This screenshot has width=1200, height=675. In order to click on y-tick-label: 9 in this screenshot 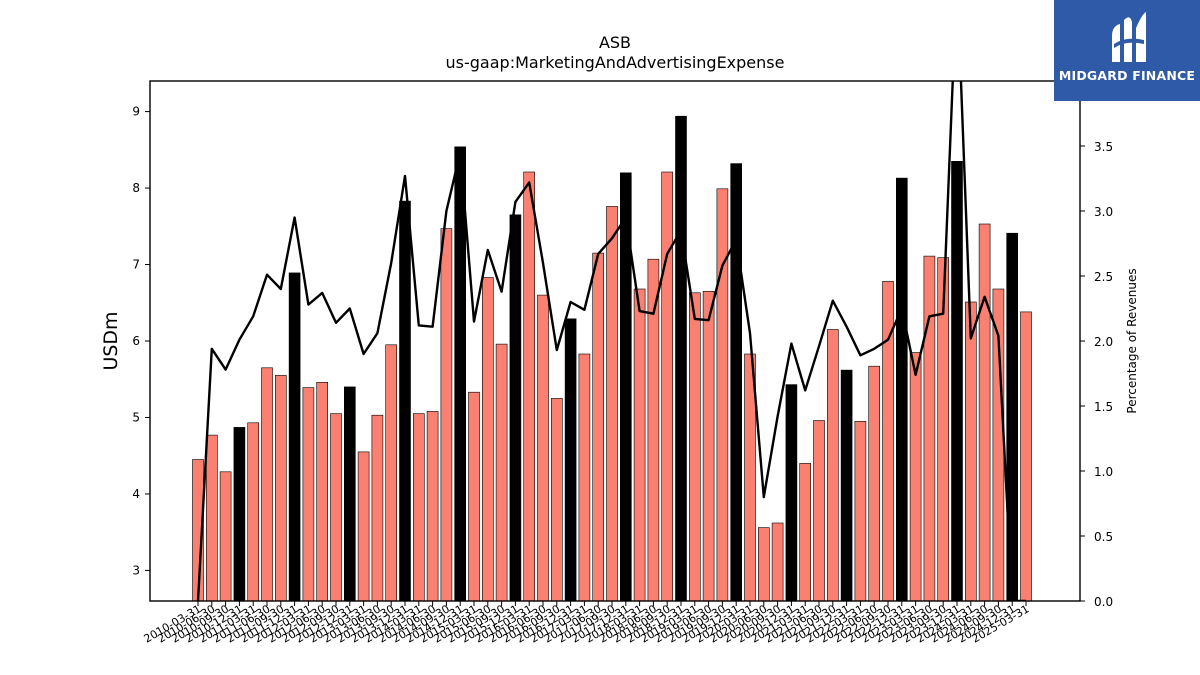, I will do `click(136, 112)`.